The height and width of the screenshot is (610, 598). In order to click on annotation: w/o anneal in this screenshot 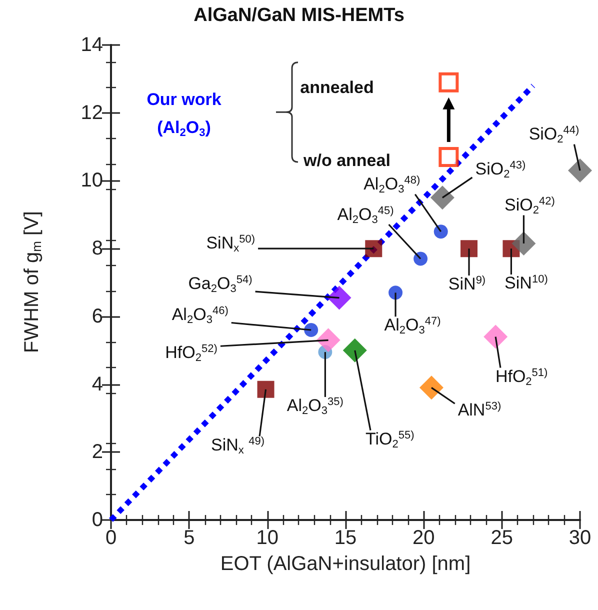, I will do `click(346, 160)`.